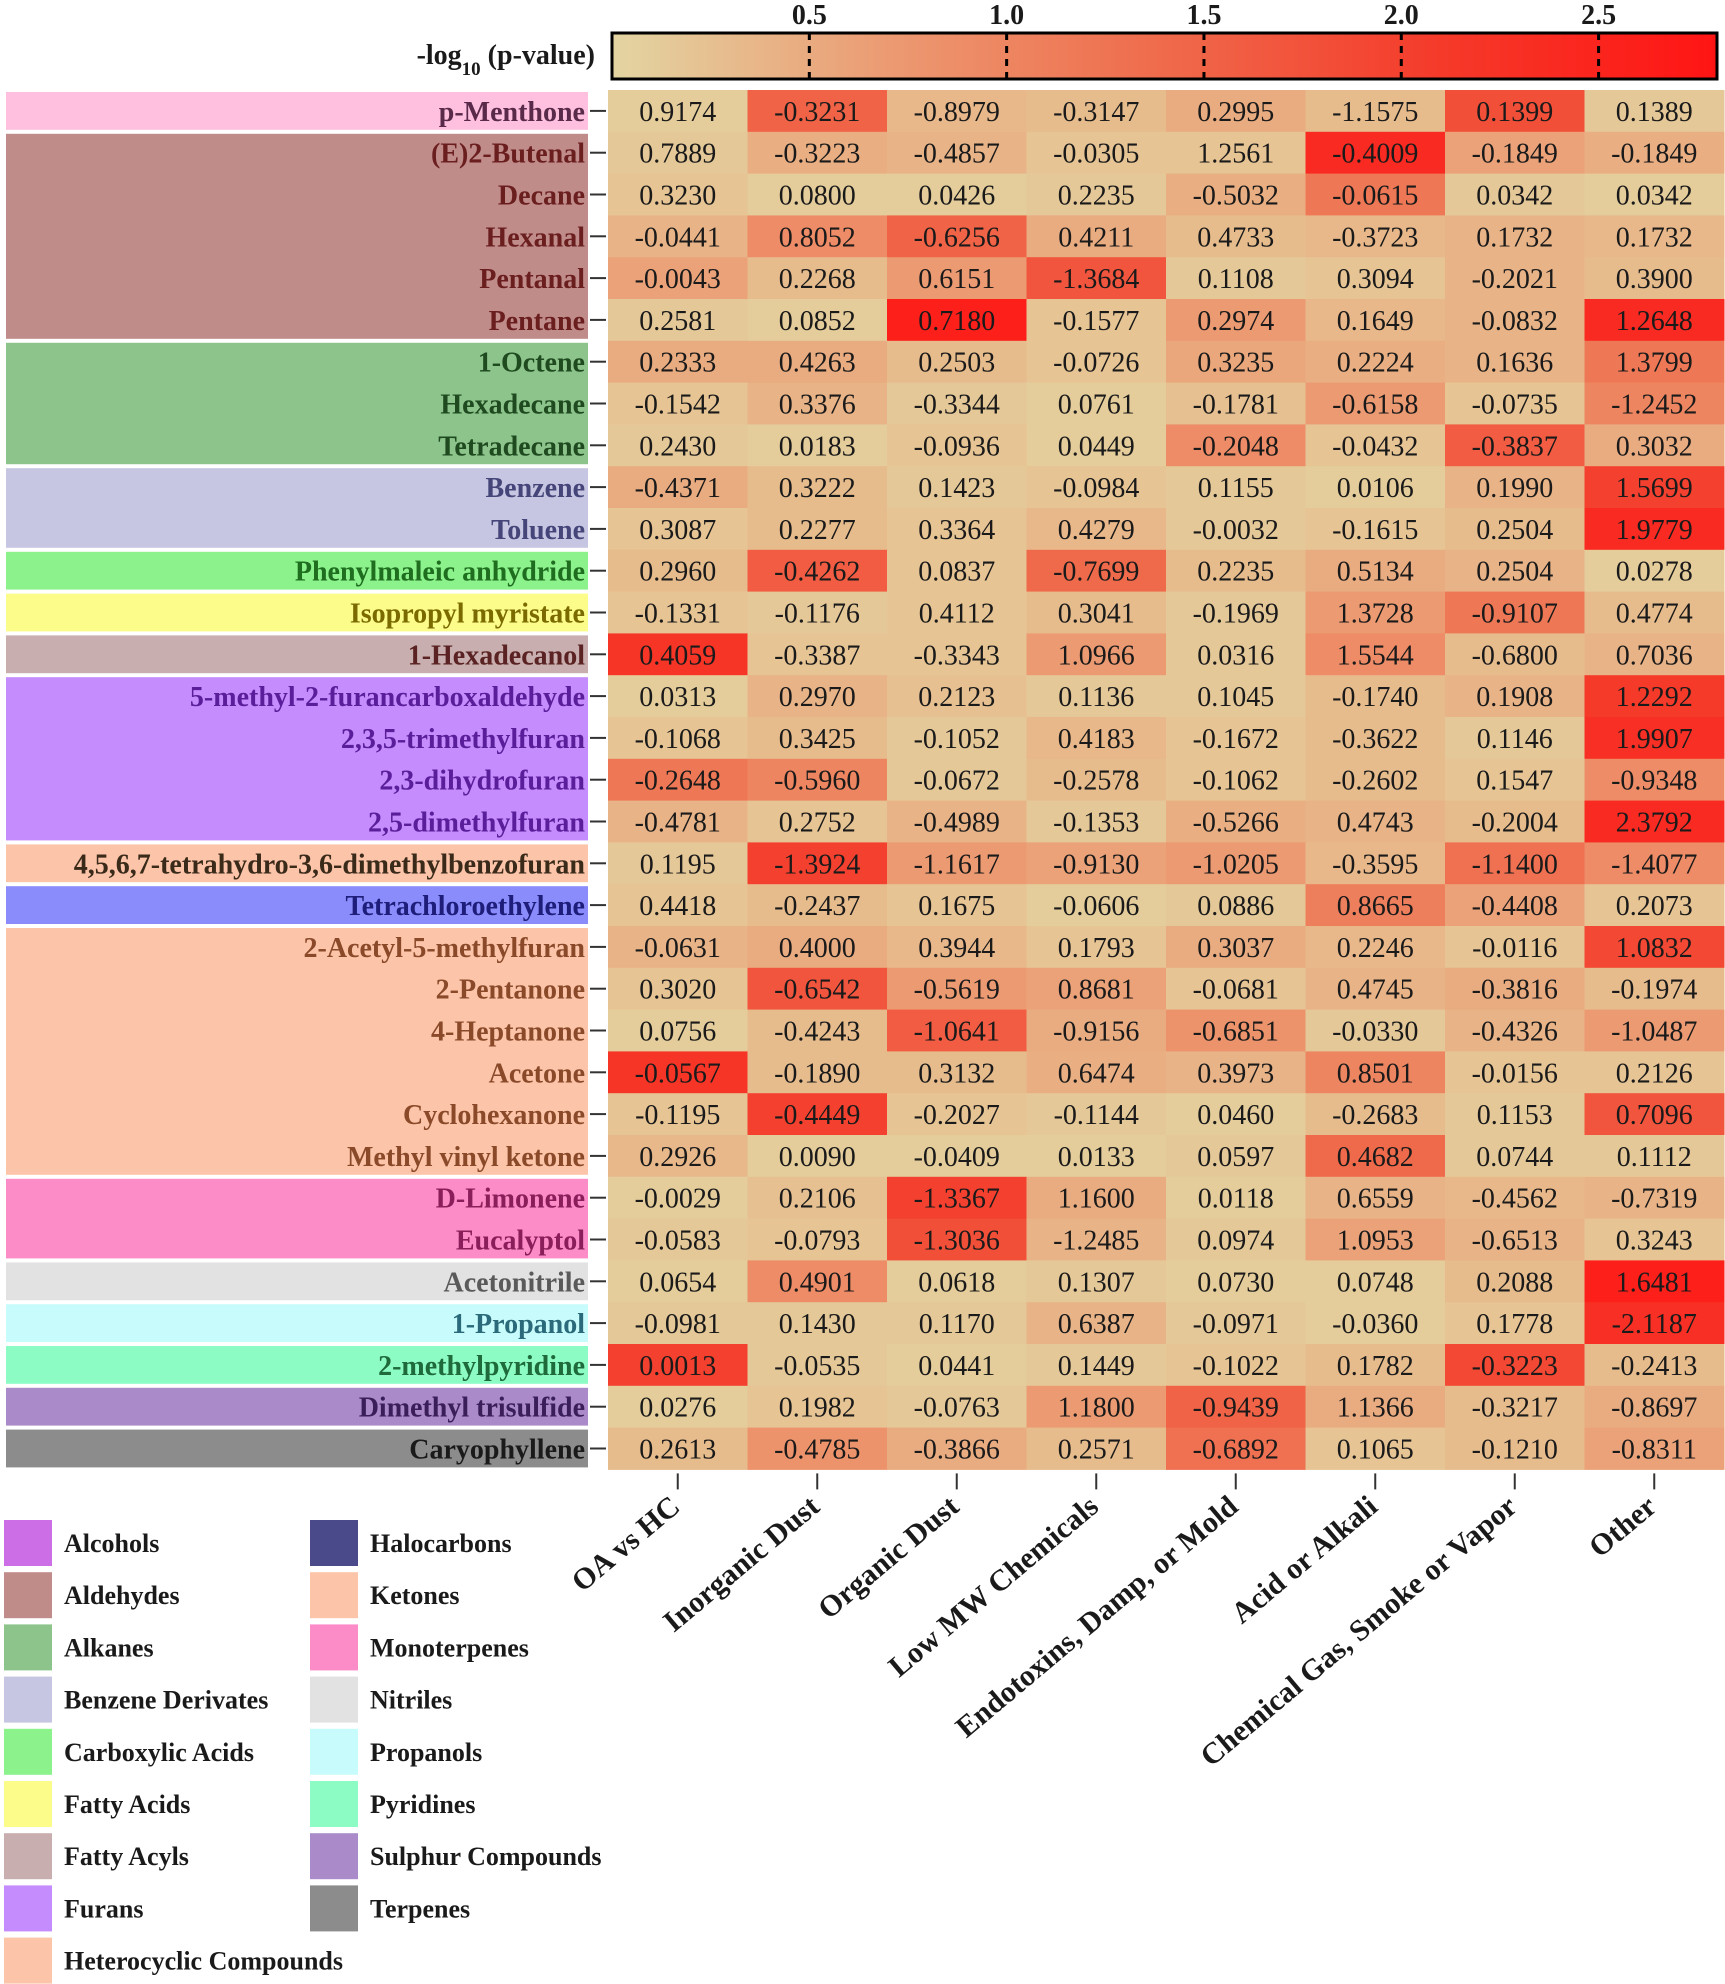 The height and width of the screenshot is (1984, 1725). Describe the element at coordinates (1096, 488) in the screenshot. I see `cell-value: -0.0984` at that location.